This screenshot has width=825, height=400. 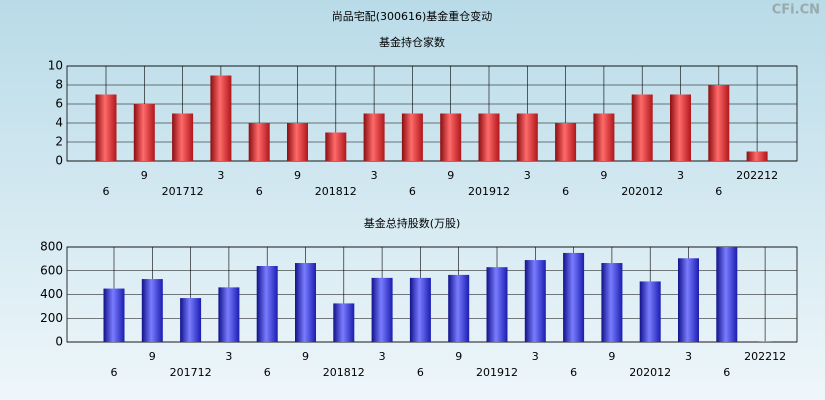 I want to click on watermark: CFi.CN, so click(x=796, y=10).